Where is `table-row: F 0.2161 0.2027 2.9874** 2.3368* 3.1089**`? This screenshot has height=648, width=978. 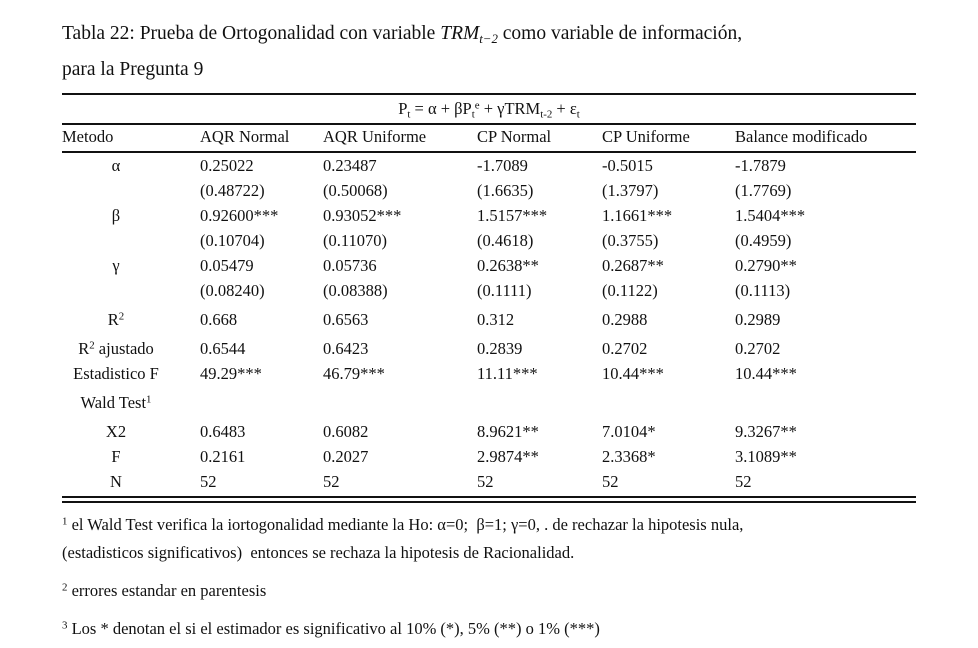
table-row: F 0.2161 0.2027 2.9874** 2.3368* 3.1089** is located at coordinates (489, 456).